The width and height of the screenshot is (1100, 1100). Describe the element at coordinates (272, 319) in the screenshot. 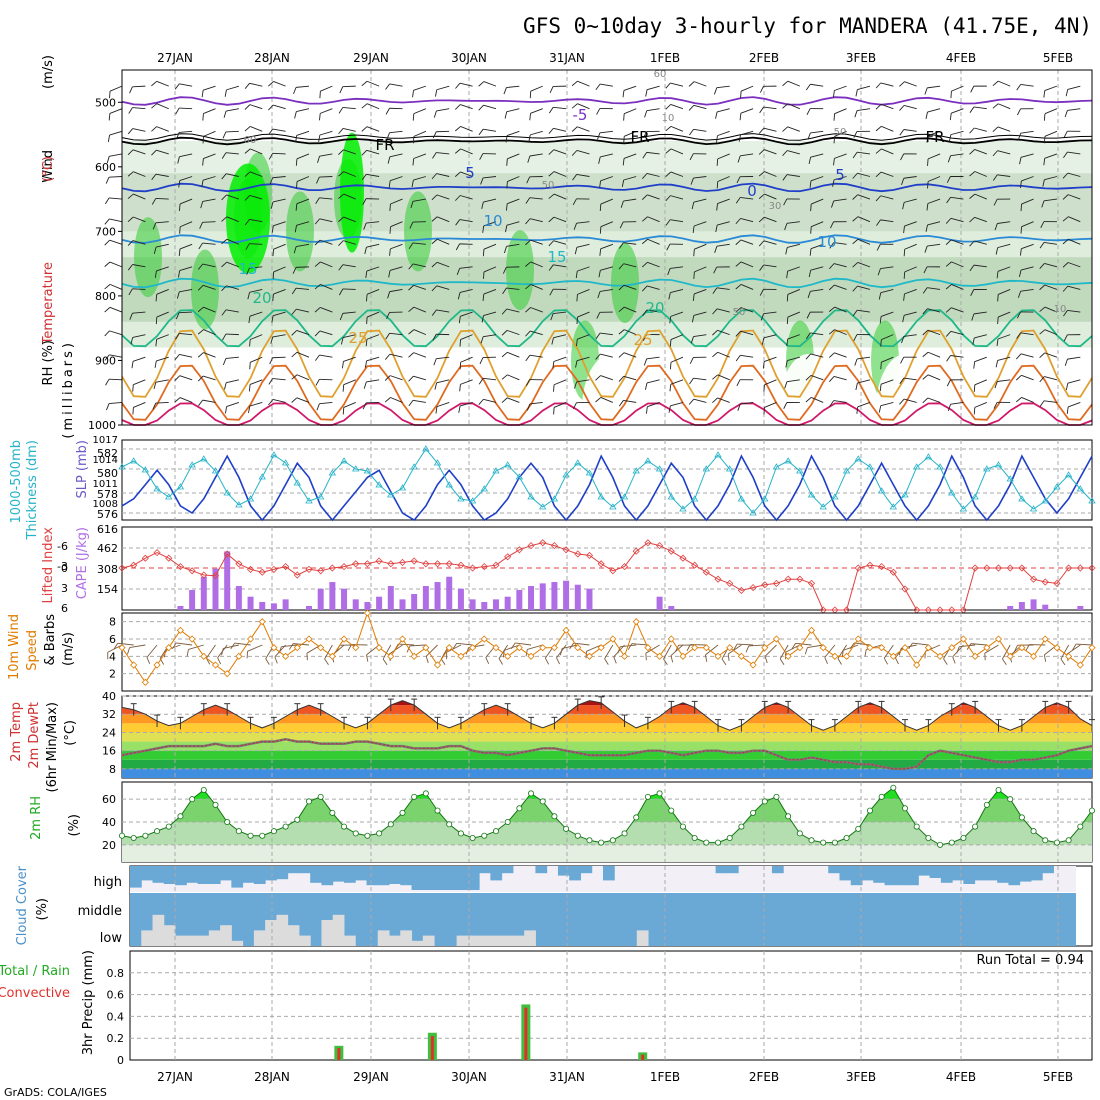

I see `barb-14-825-flag` at that location.